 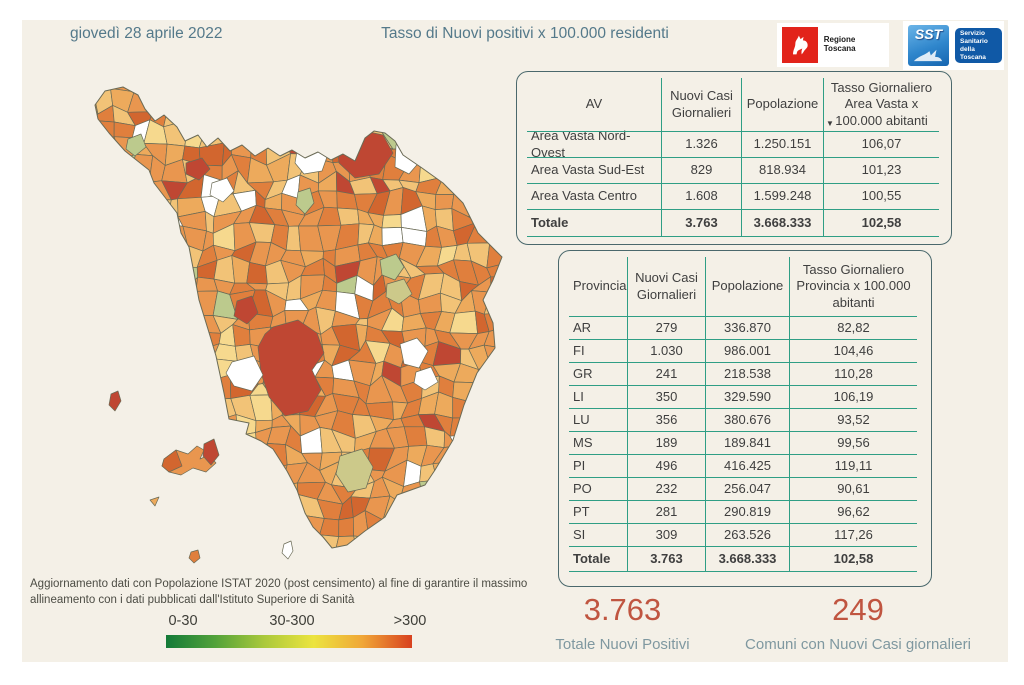 What do you see at coordinates (701, 145) in the screenshot?
I see `table-cell: 1.326` at bounding box center [701, 145].